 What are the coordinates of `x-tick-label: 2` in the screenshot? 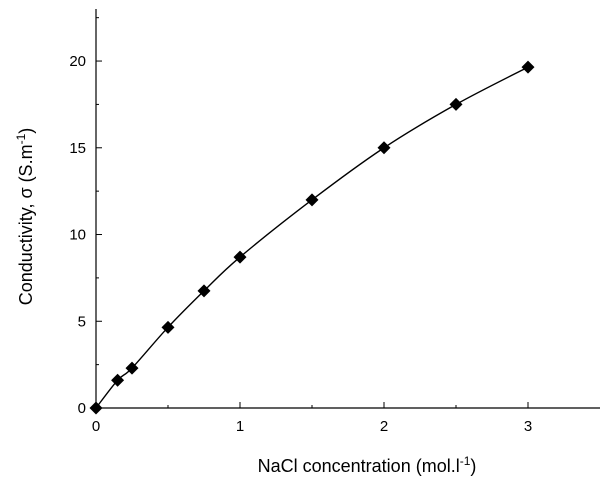 It's located at (384, 426).